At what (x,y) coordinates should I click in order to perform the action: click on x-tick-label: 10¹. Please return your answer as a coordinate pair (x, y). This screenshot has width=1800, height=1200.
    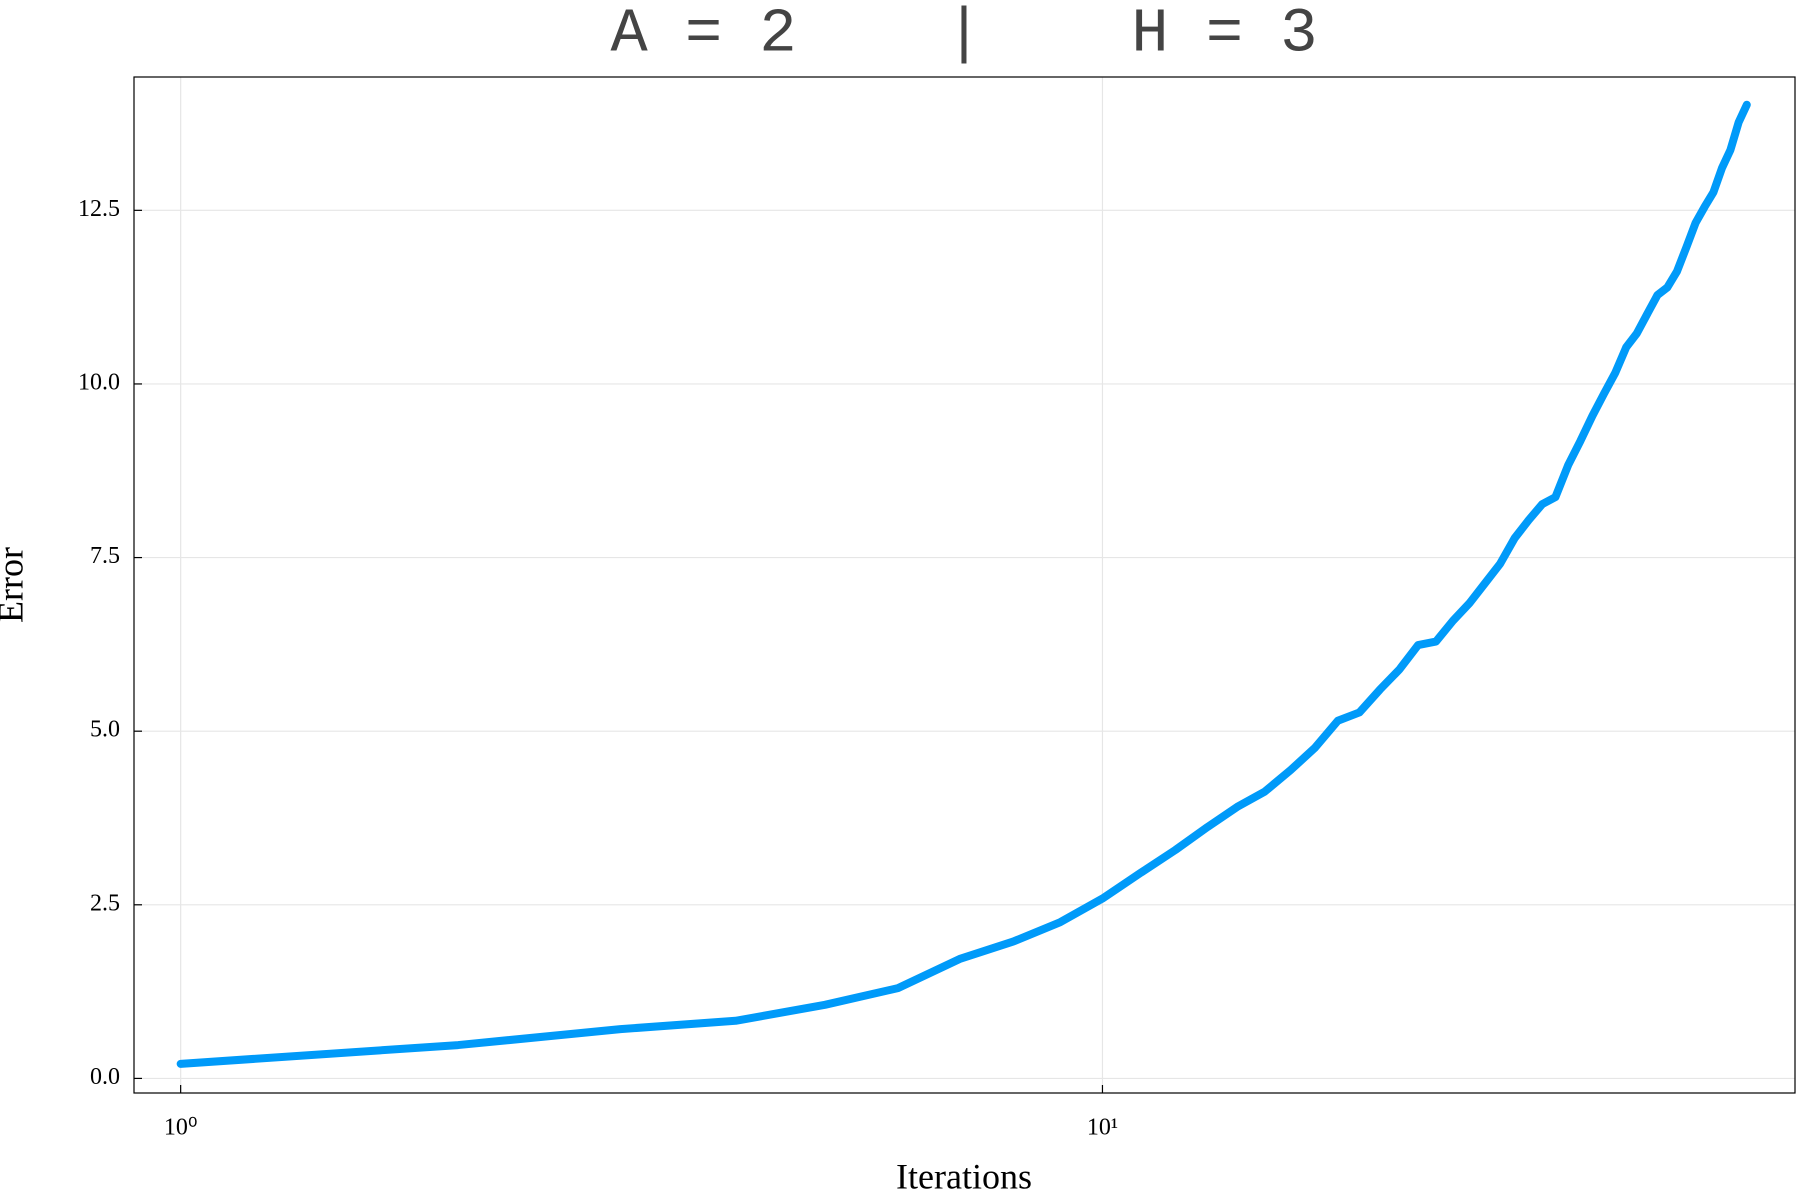
    Looking at the image, I should click on (1102, 1128).